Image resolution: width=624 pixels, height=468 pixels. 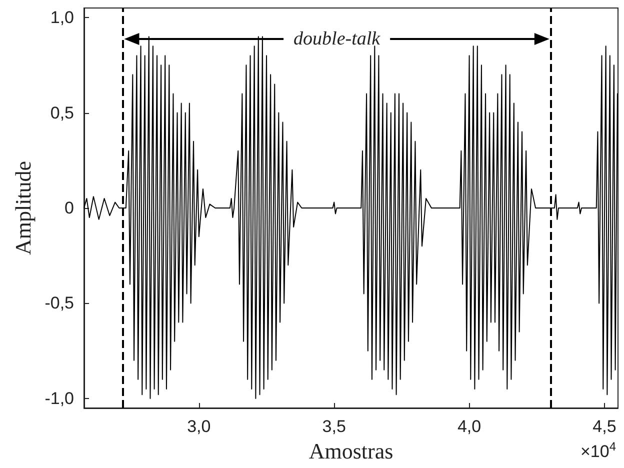 What do you see at coordinates (199, 426) in the screenshot?
I see `x-tick-label: 3,0` at bounding box center [199, 426].